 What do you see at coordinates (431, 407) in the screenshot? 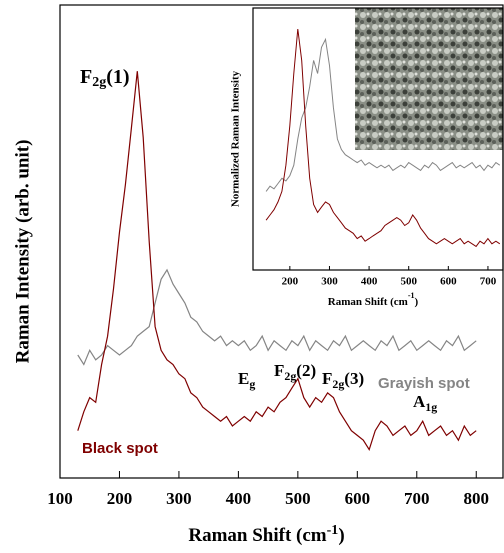
I see `peak-sub: 1g` at bounding box center [431, 407].